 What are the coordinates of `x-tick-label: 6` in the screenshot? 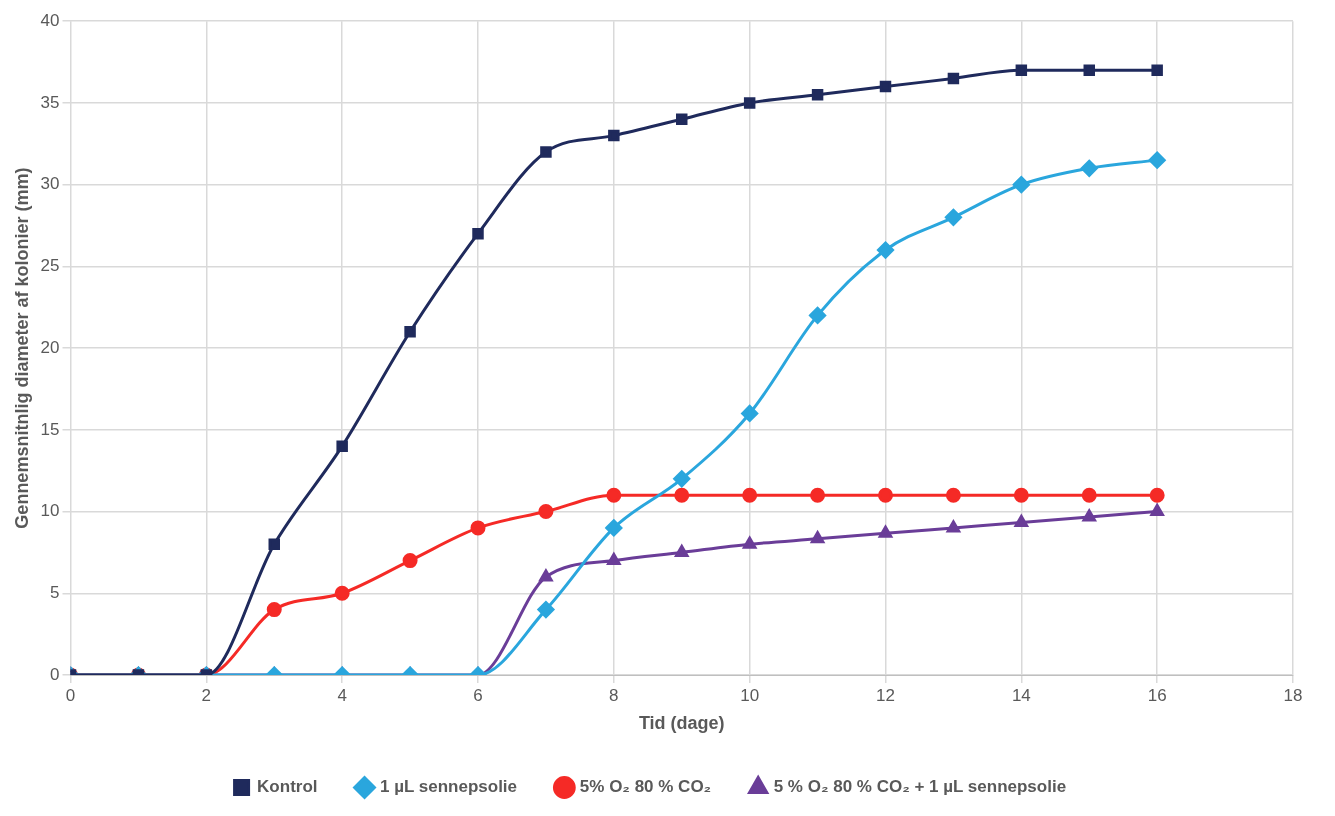 It's located at (478, 695).